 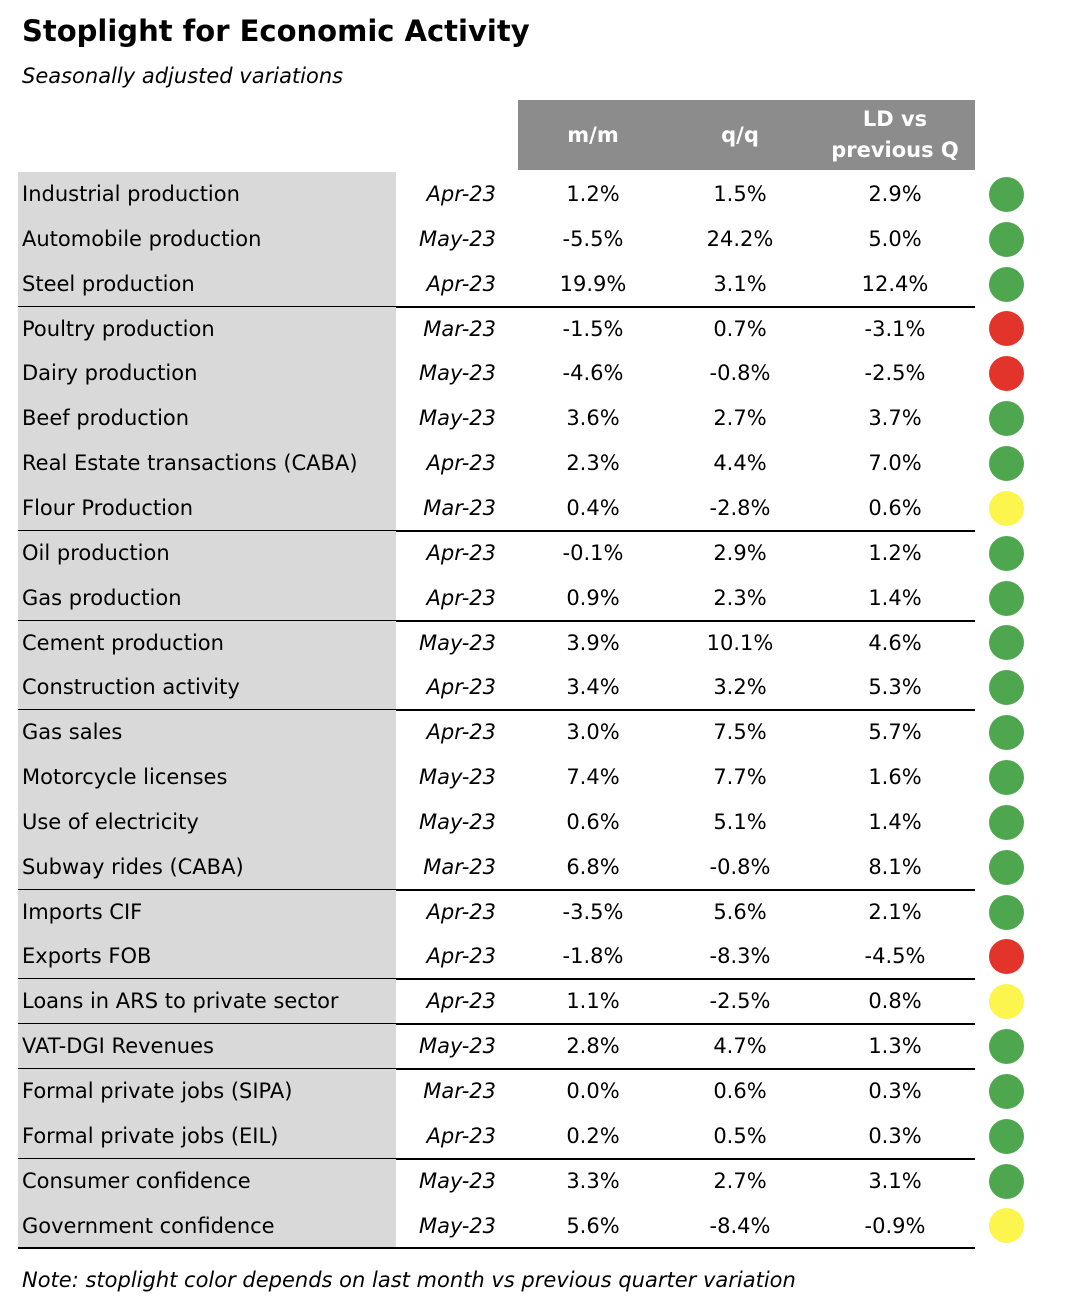 What do you see at coordinates (207, 194) in the screenshot?
I see `row-label: Industrial production` at bounding box center [207, 194].